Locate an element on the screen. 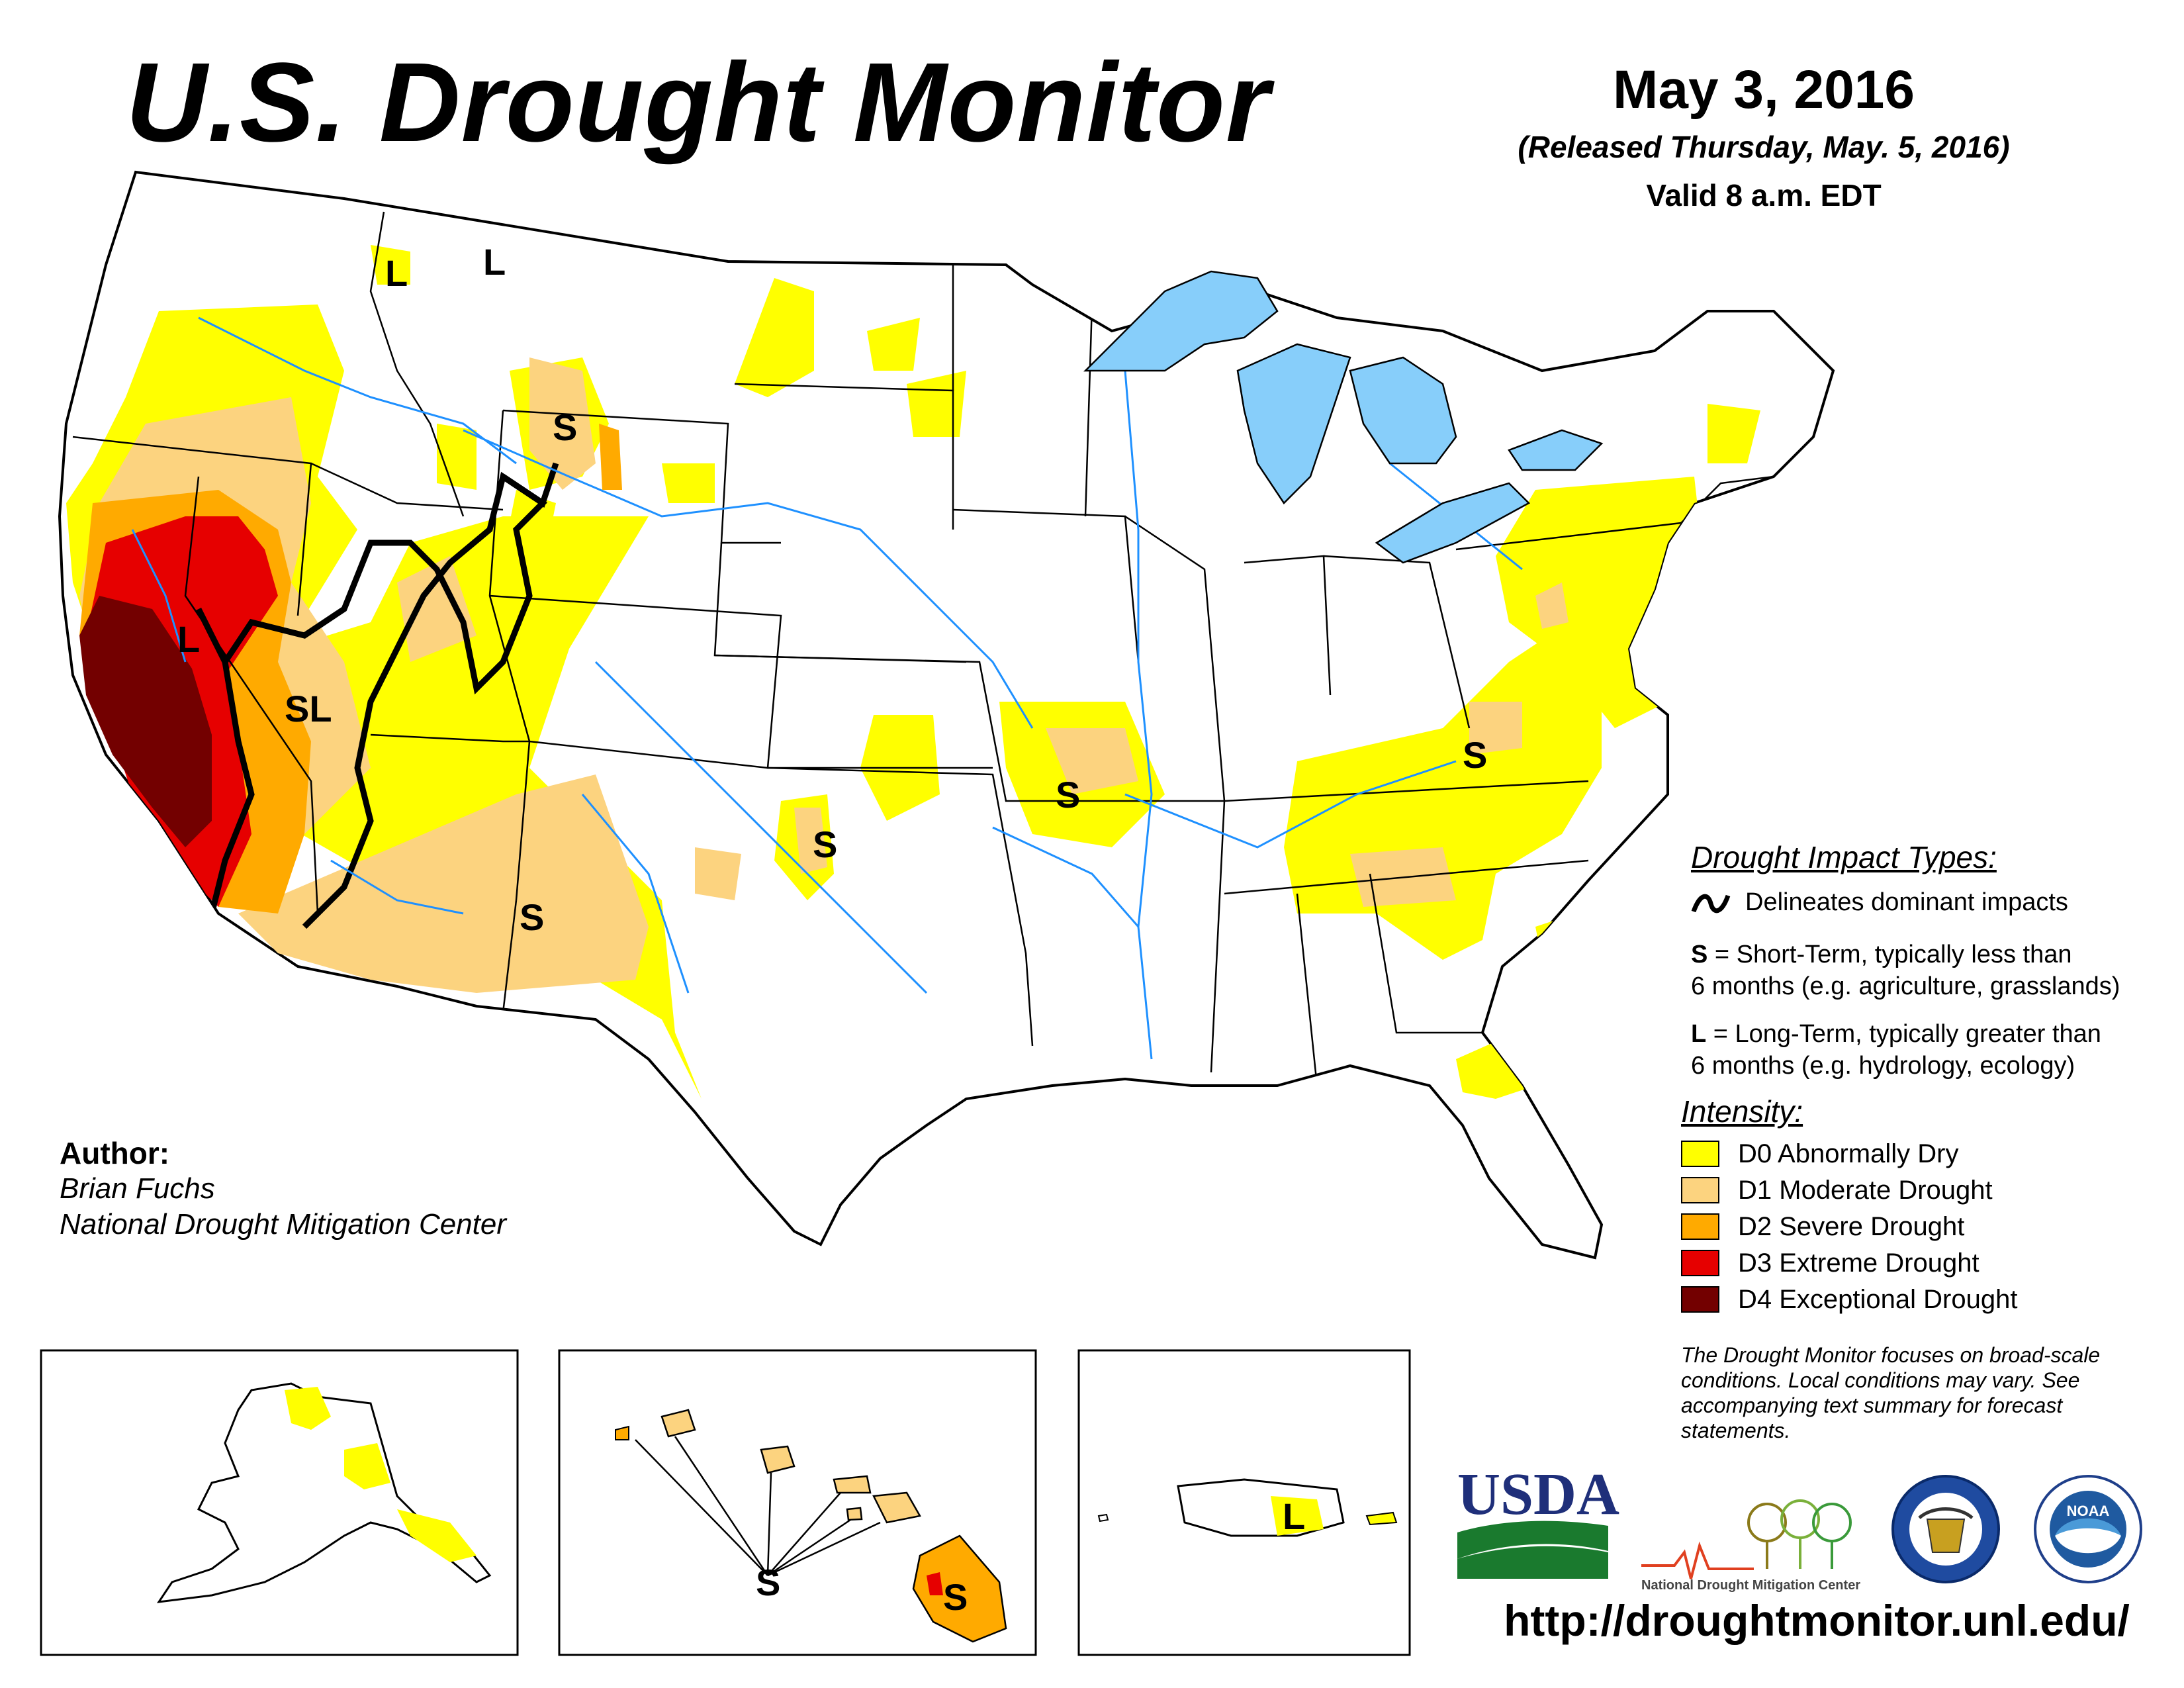 This screenshot has width=2184, height=1688. legend-swatch-d0 is located at coordinates (1700, 1154).